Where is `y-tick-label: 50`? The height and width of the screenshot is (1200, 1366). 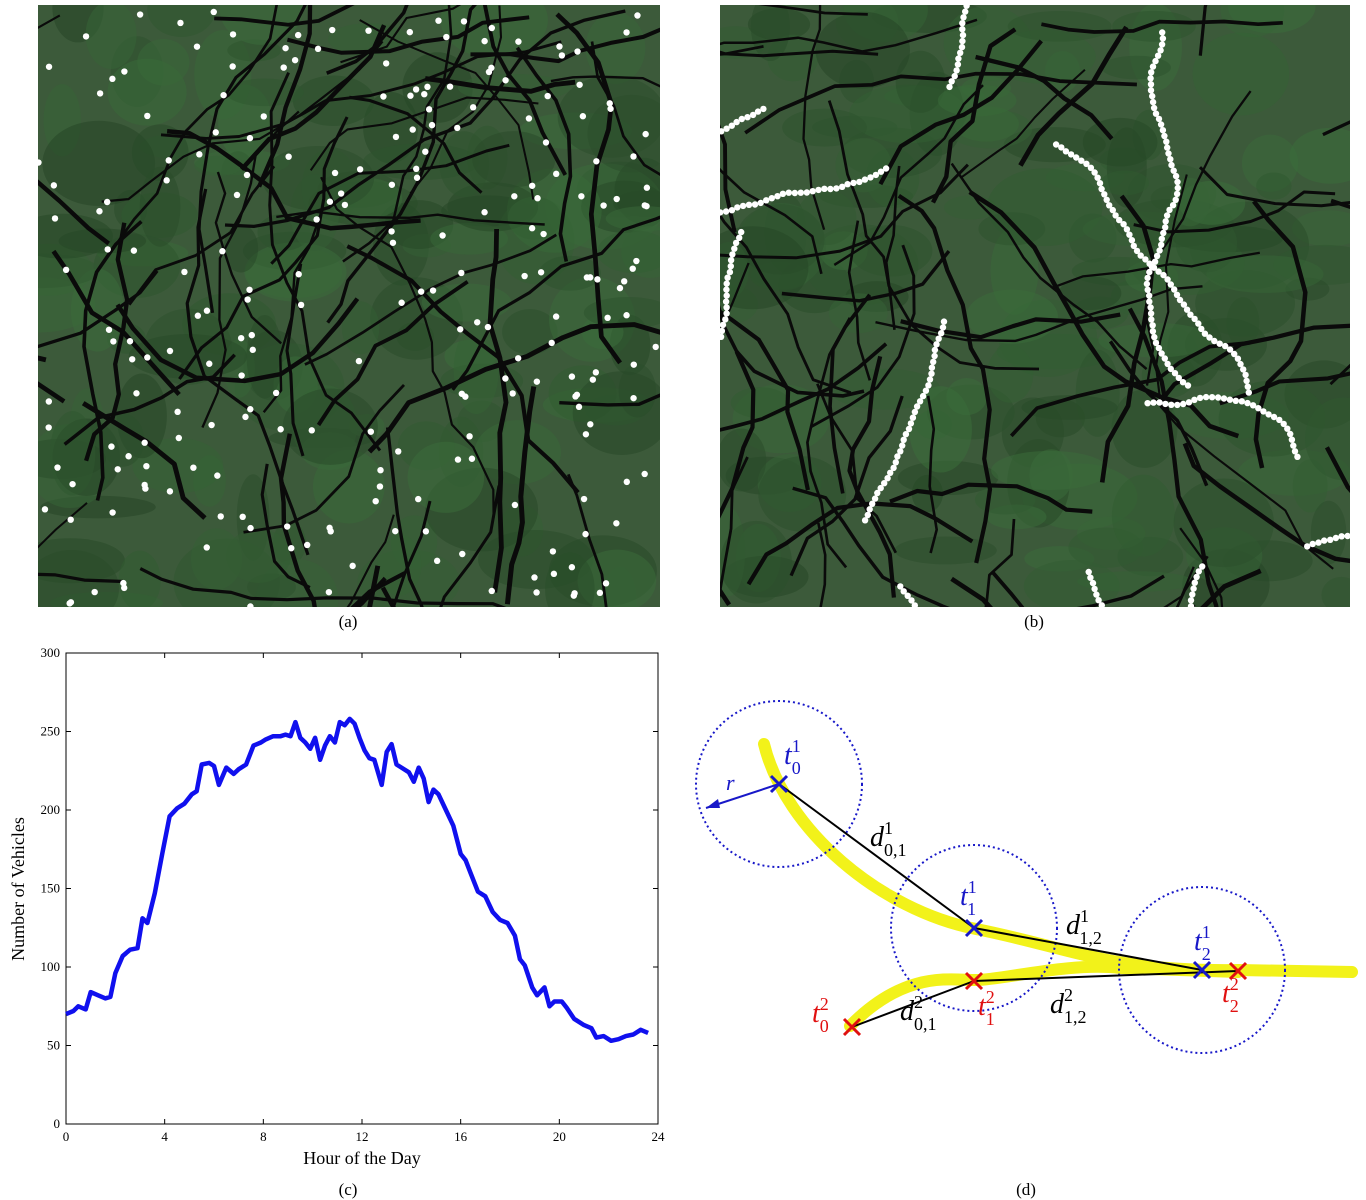 y-tick-label: 50 is located at coordinates (53, 1045).